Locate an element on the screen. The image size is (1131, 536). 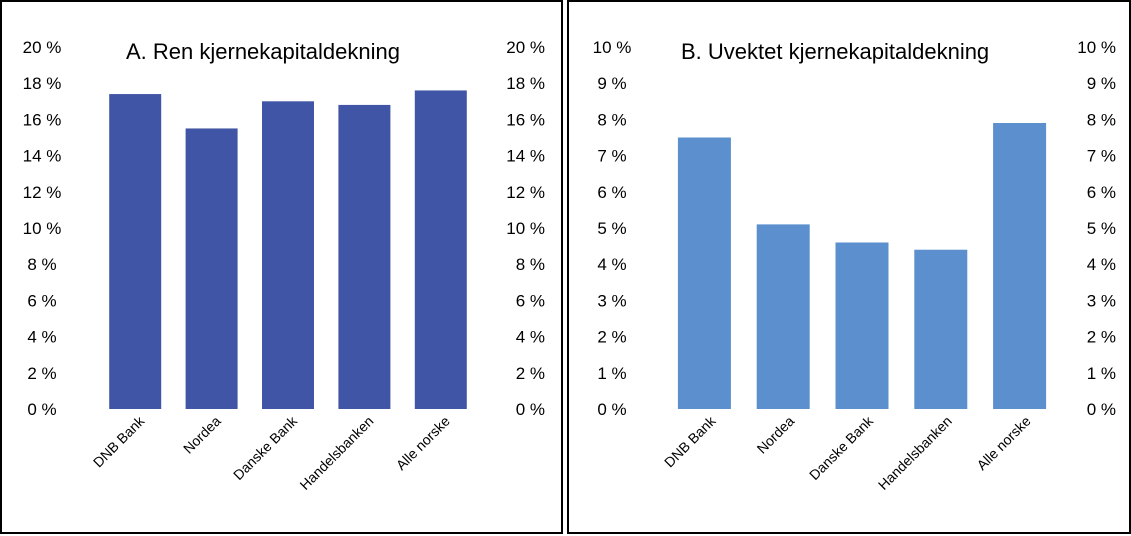
chart-a-ytick-left: 2 % is located at coordinates (41, 373).